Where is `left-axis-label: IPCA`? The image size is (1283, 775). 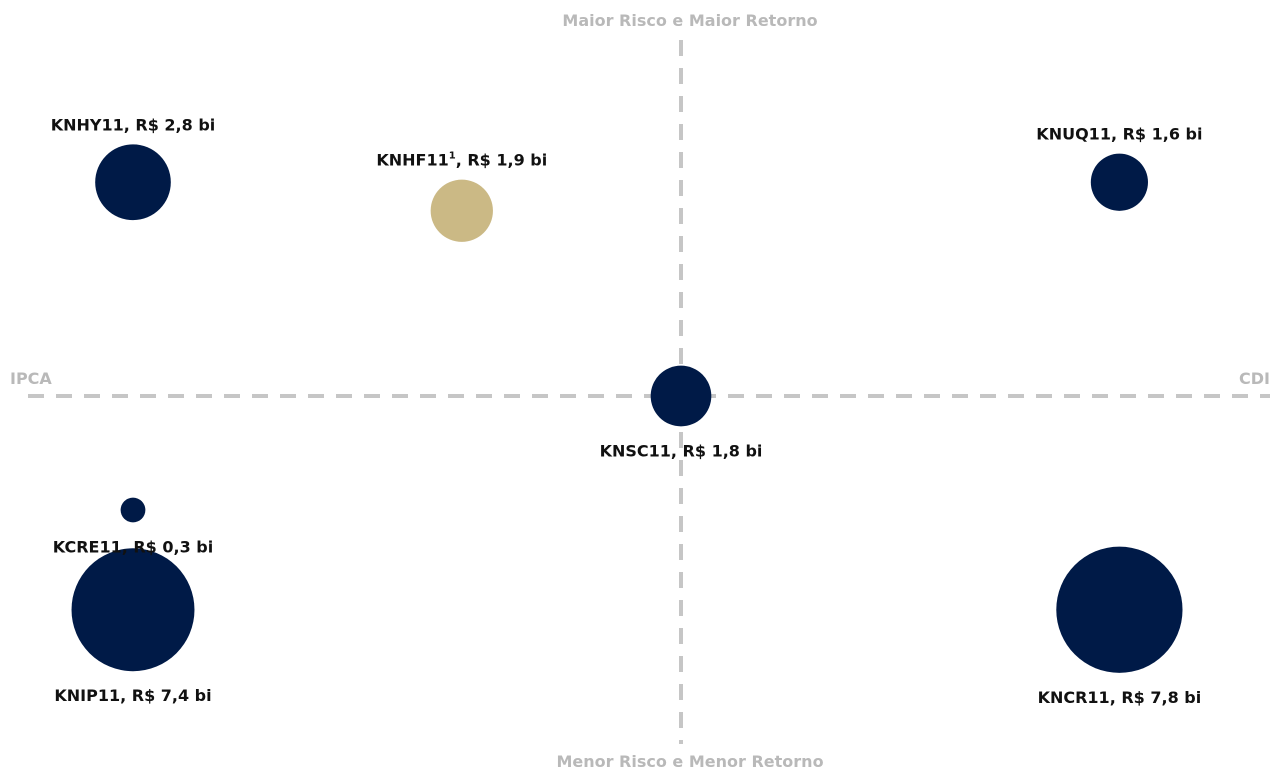
left-axis-label: IPCA is located at coordinates (31, 378).